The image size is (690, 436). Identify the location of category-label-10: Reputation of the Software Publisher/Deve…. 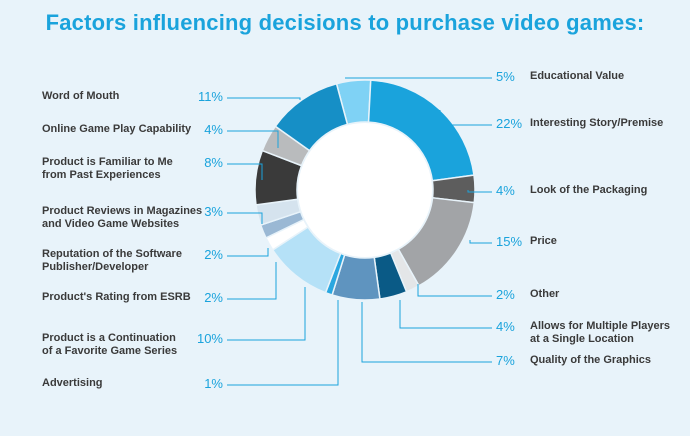
(112, 260).